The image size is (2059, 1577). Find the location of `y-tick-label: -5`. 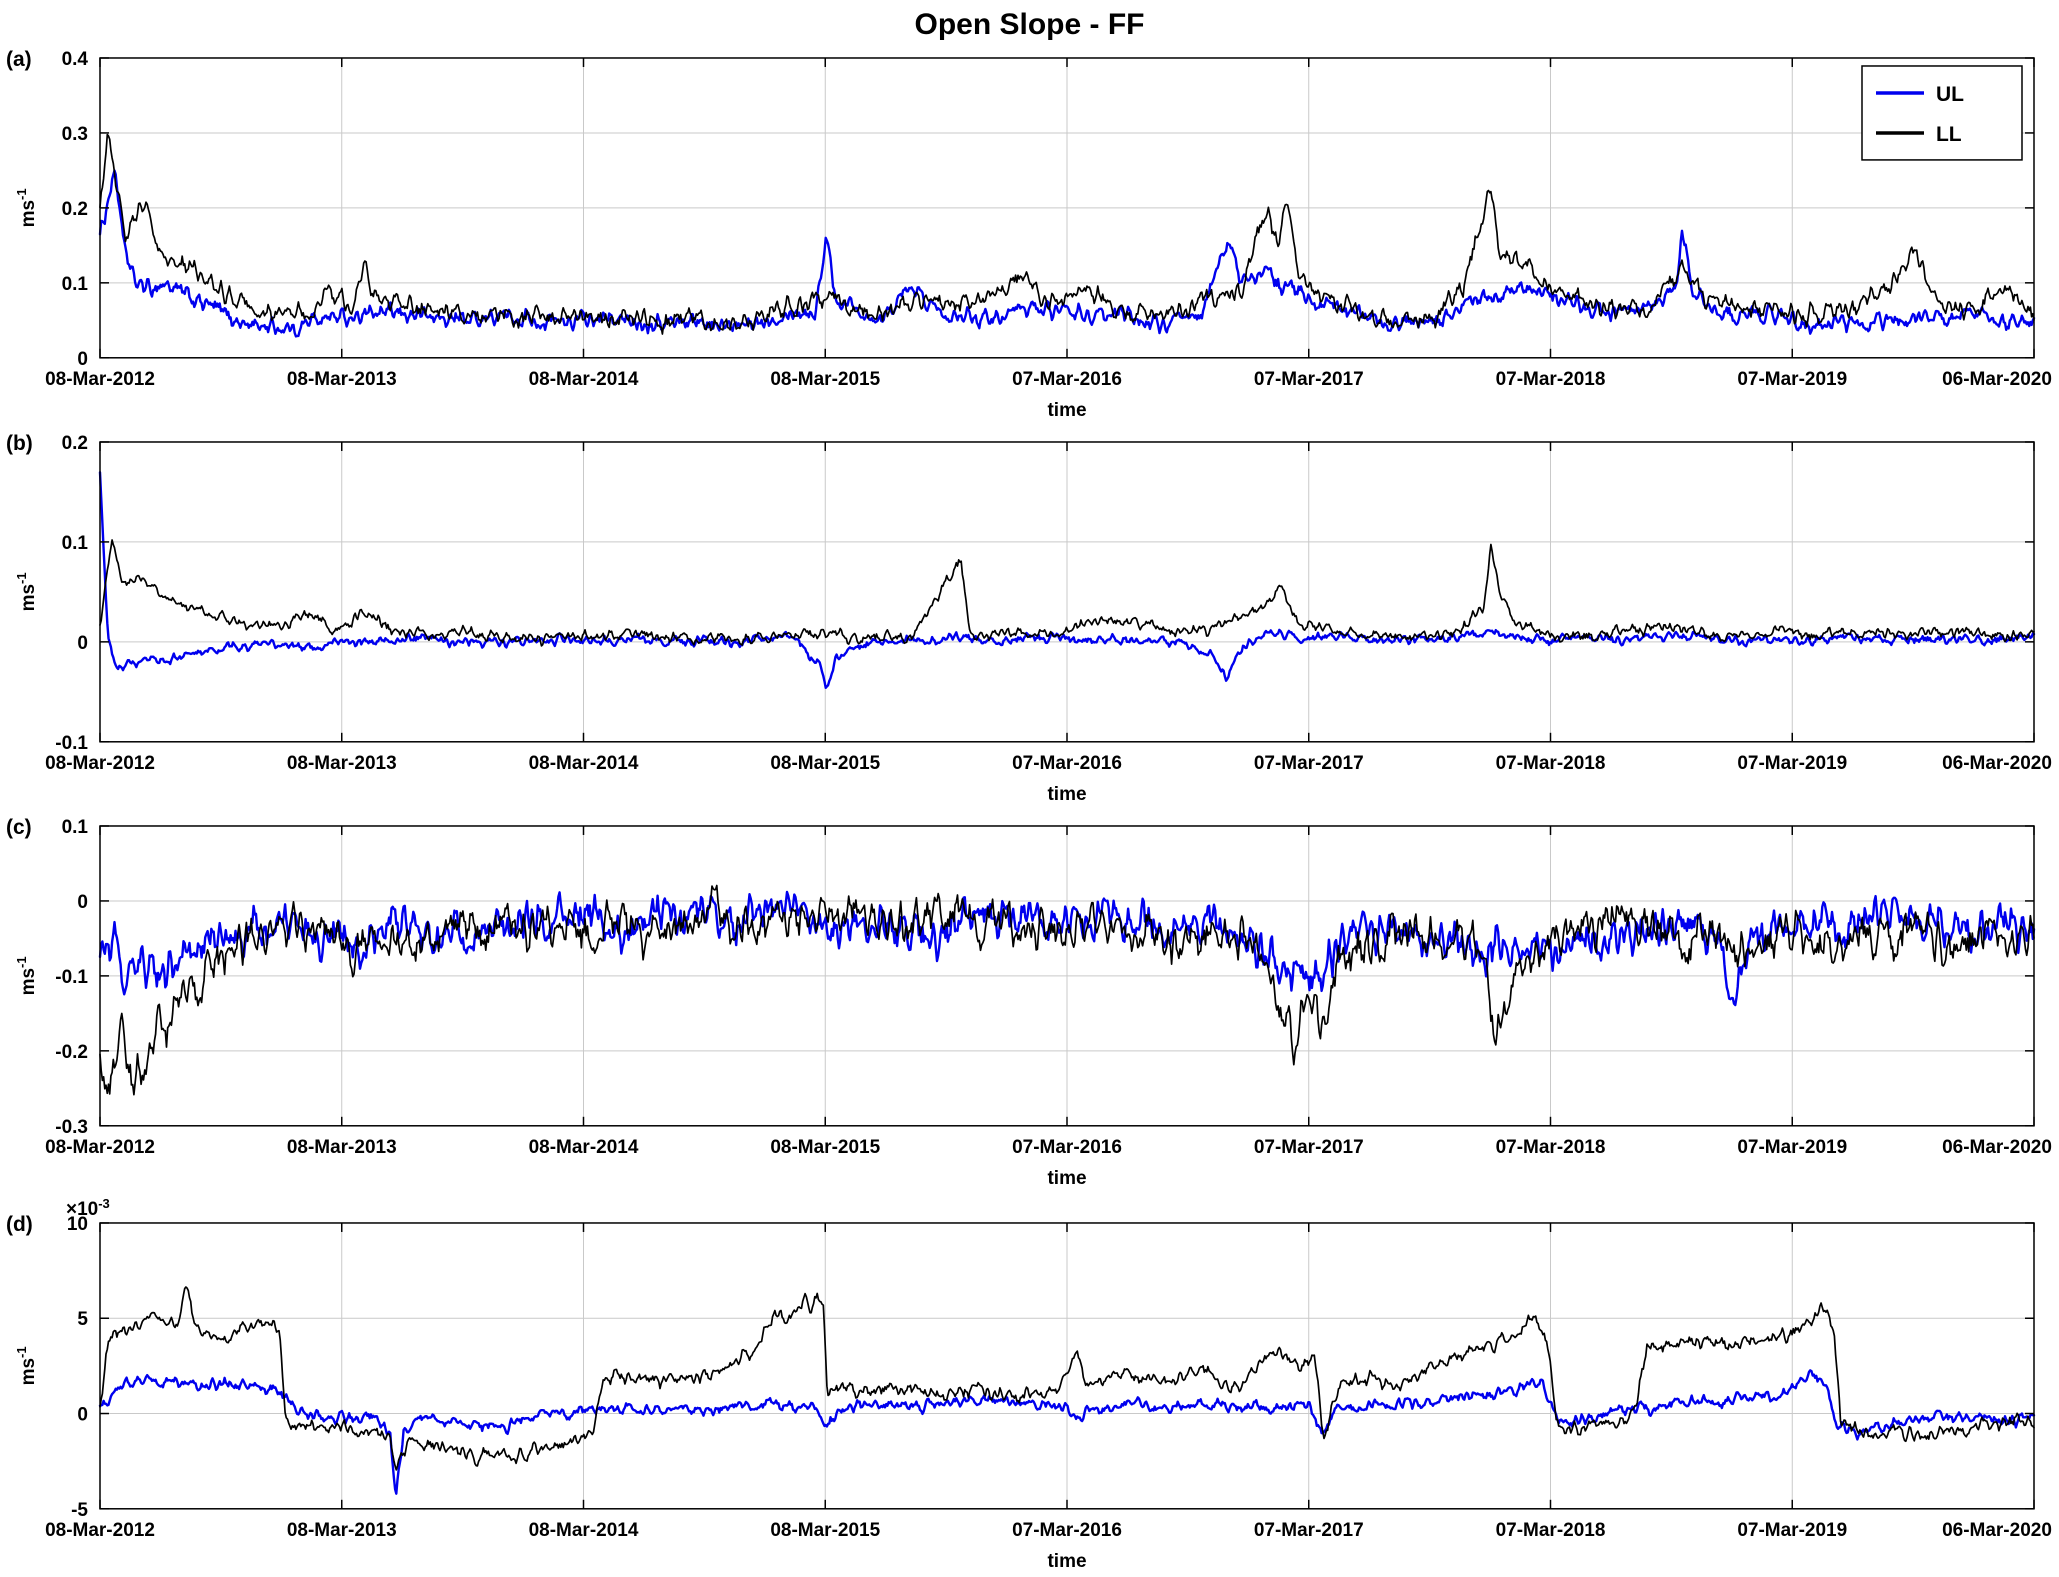

y-tick-label: -5 is located at coordinates (79, 1510).